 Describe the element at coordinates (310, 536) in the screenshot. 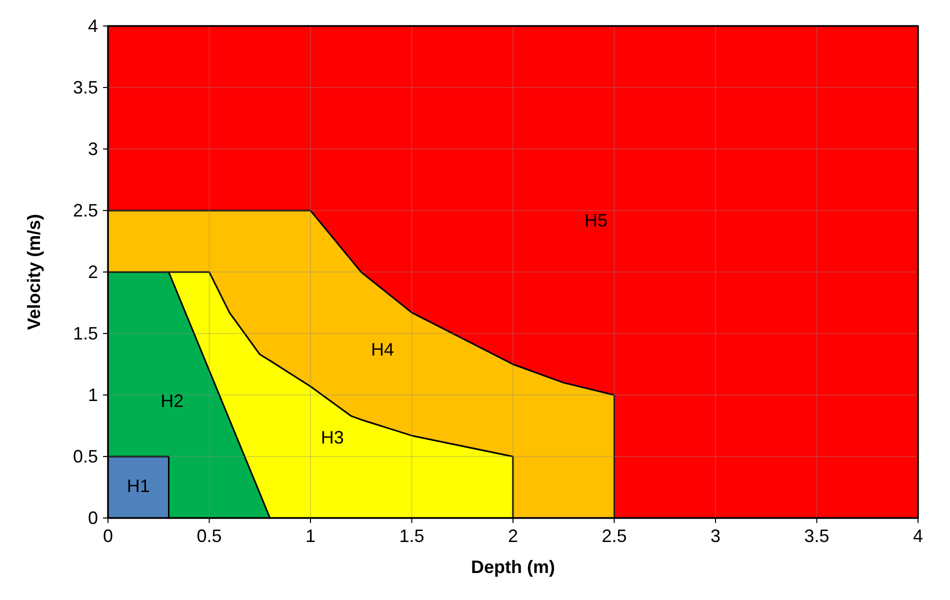

I see `x-tick-label: 1` at that location.